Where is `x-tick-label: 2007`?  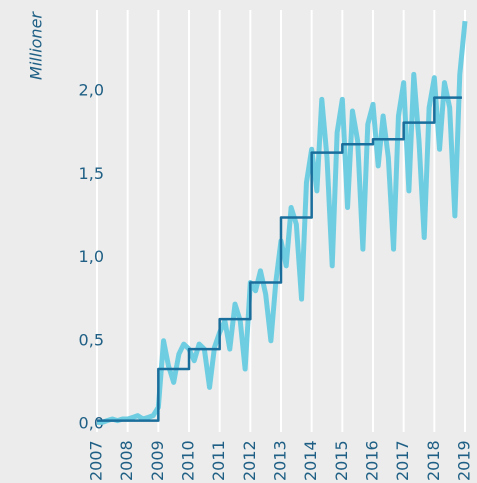 x-tick-label: 2007 is located at coordinates (96, 460).